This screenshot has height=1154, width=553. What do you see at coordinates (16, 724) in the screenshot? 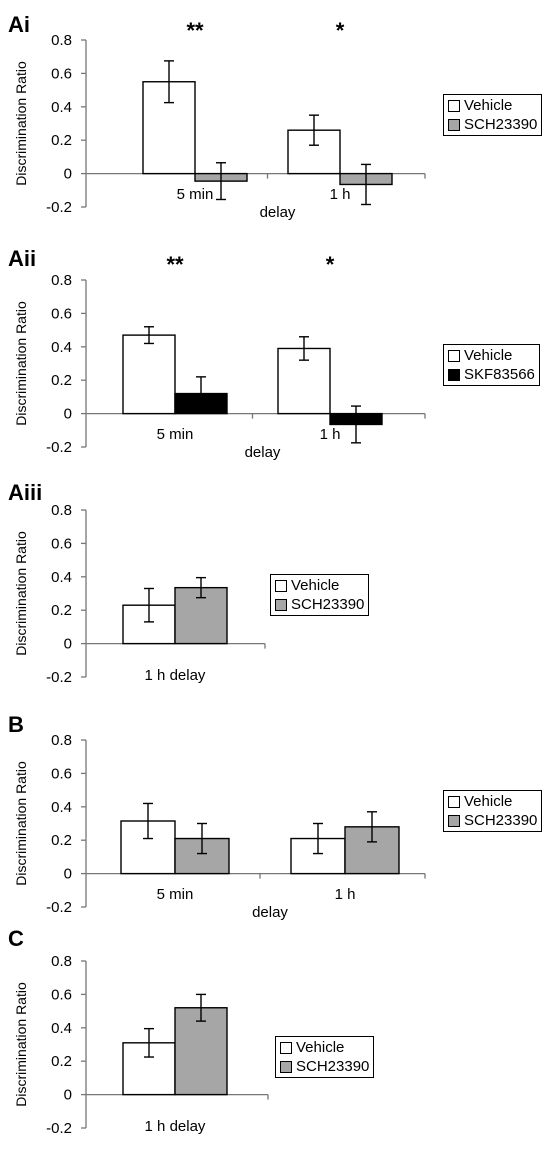
I see `panel-label: B` at bounding box center [16, 724].